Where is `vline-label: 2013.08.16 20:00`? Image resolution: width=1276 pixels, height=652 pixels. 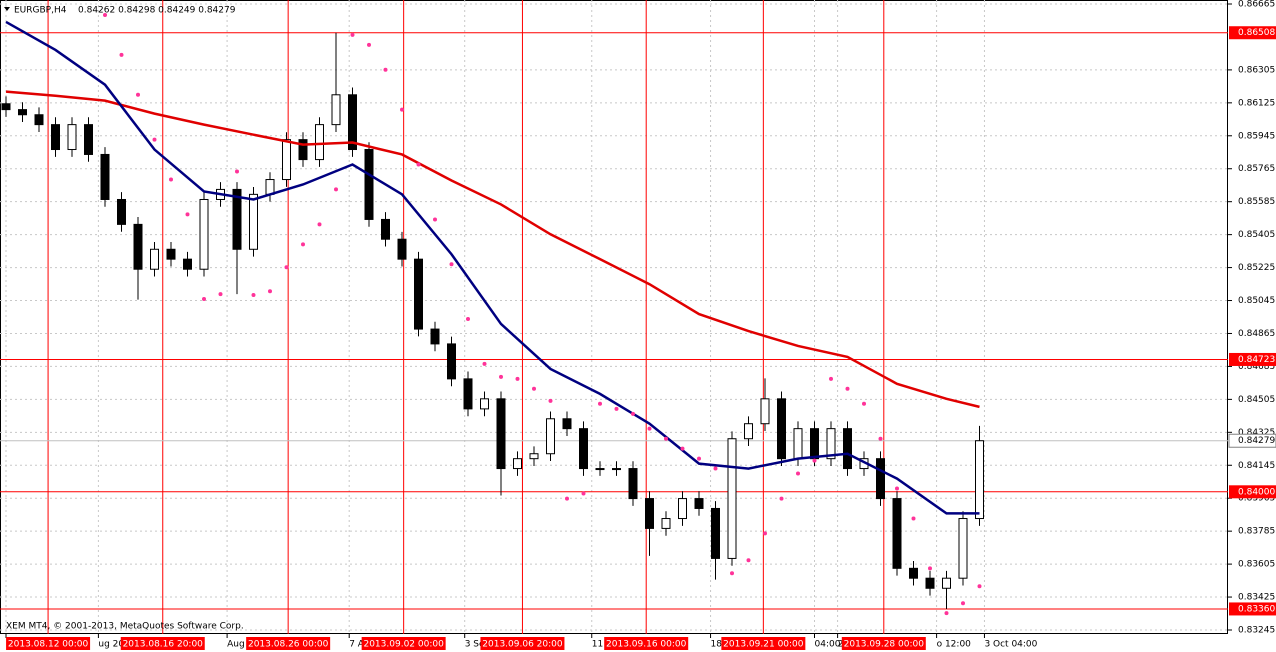 vline-label: 2013.08.16 20:00 is located at coordinates (163, 645).